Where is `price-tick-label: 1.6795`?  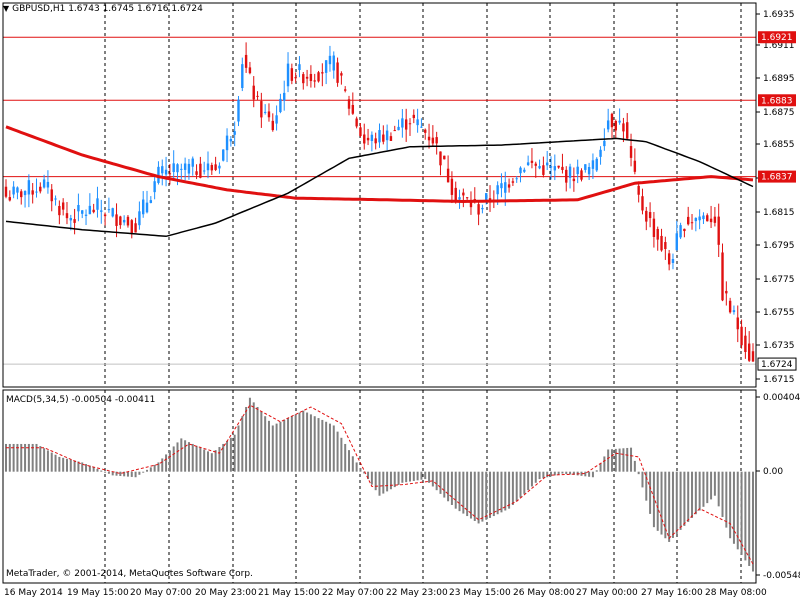
price-tick-label: 1.6795 is located at coordinates (779, 246).